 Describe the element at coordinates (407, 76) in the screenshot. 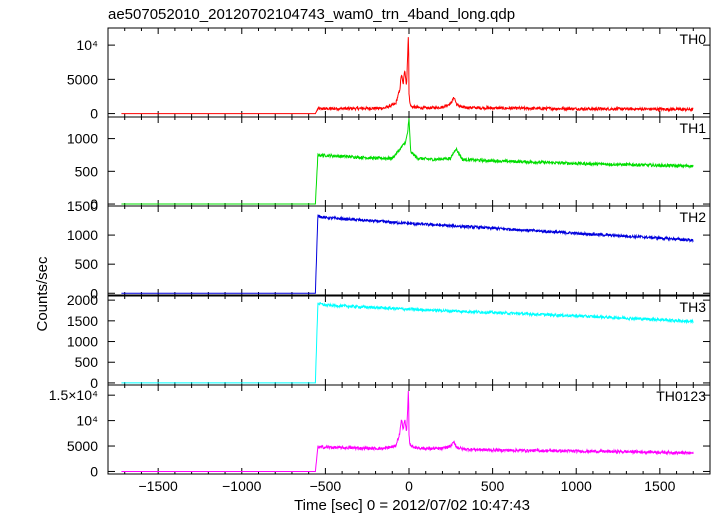

I see `series-line-th0` at that location.